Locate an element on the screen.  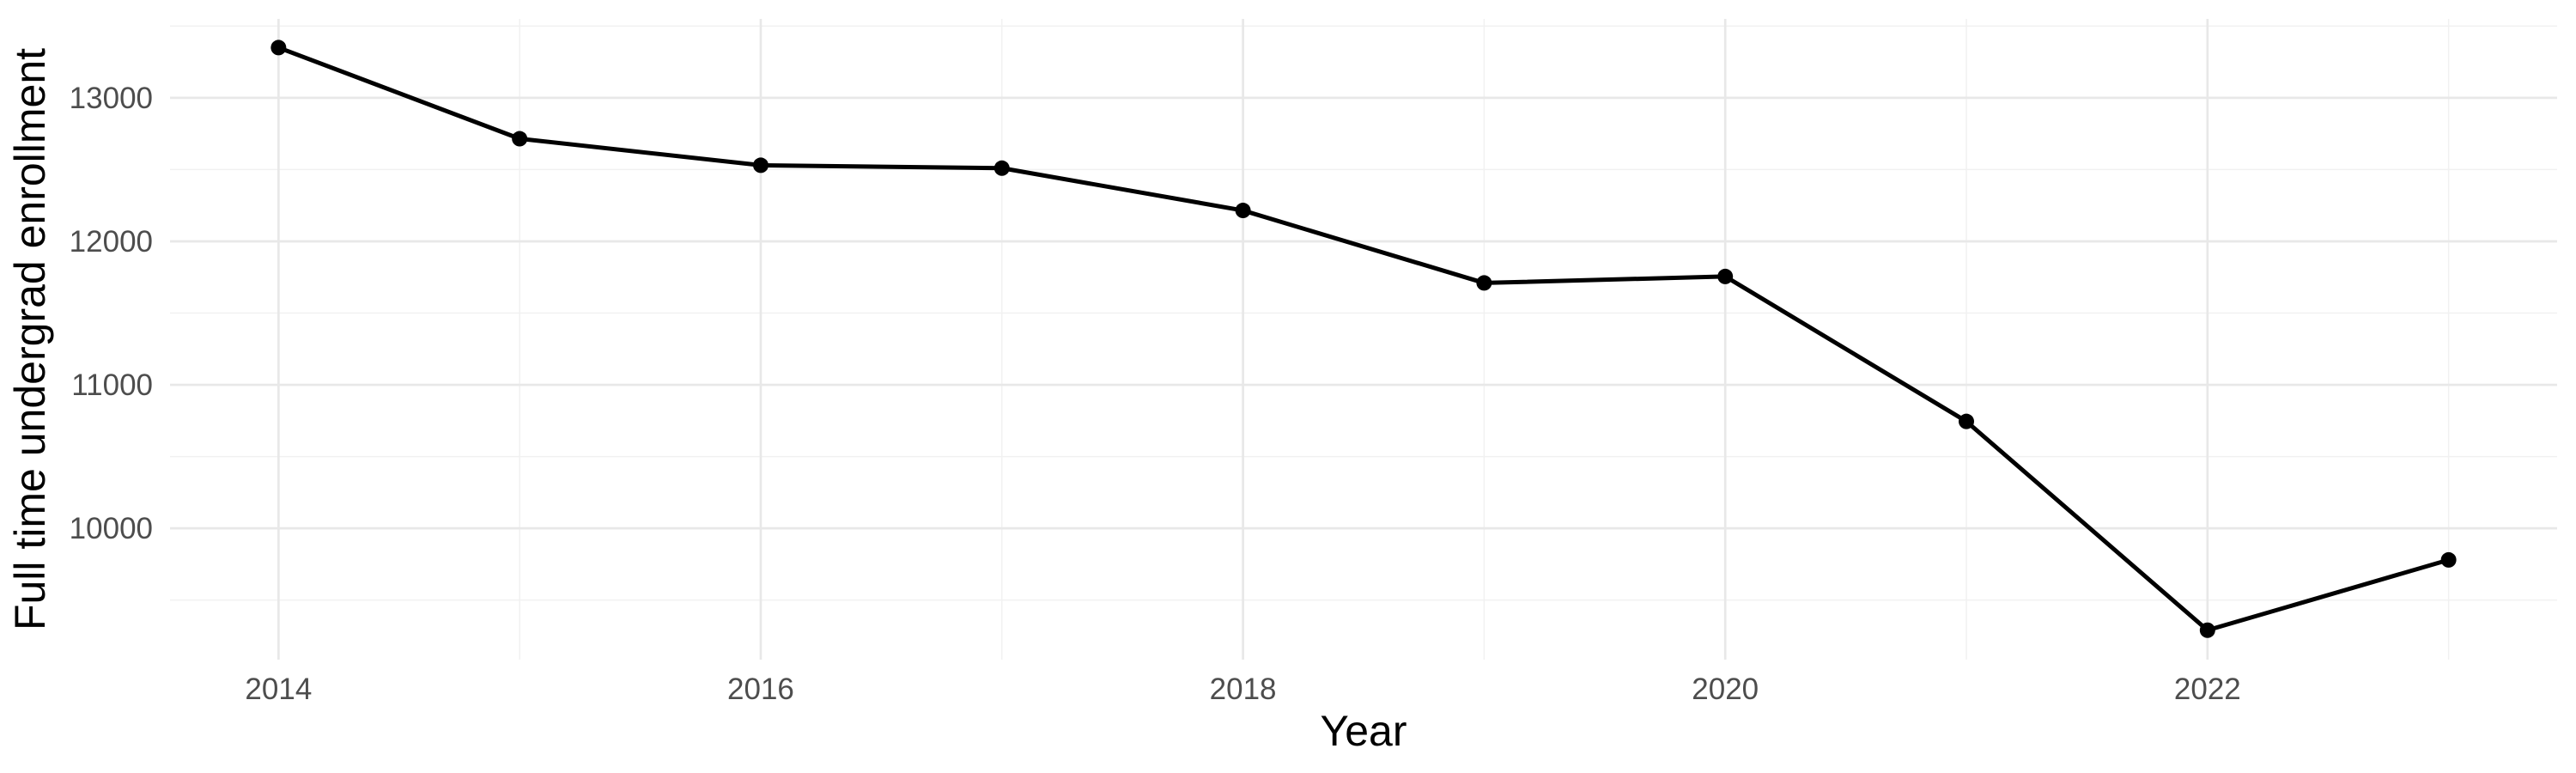
x-tick-label-2014: 2014 is located at coordinates (279, 689).